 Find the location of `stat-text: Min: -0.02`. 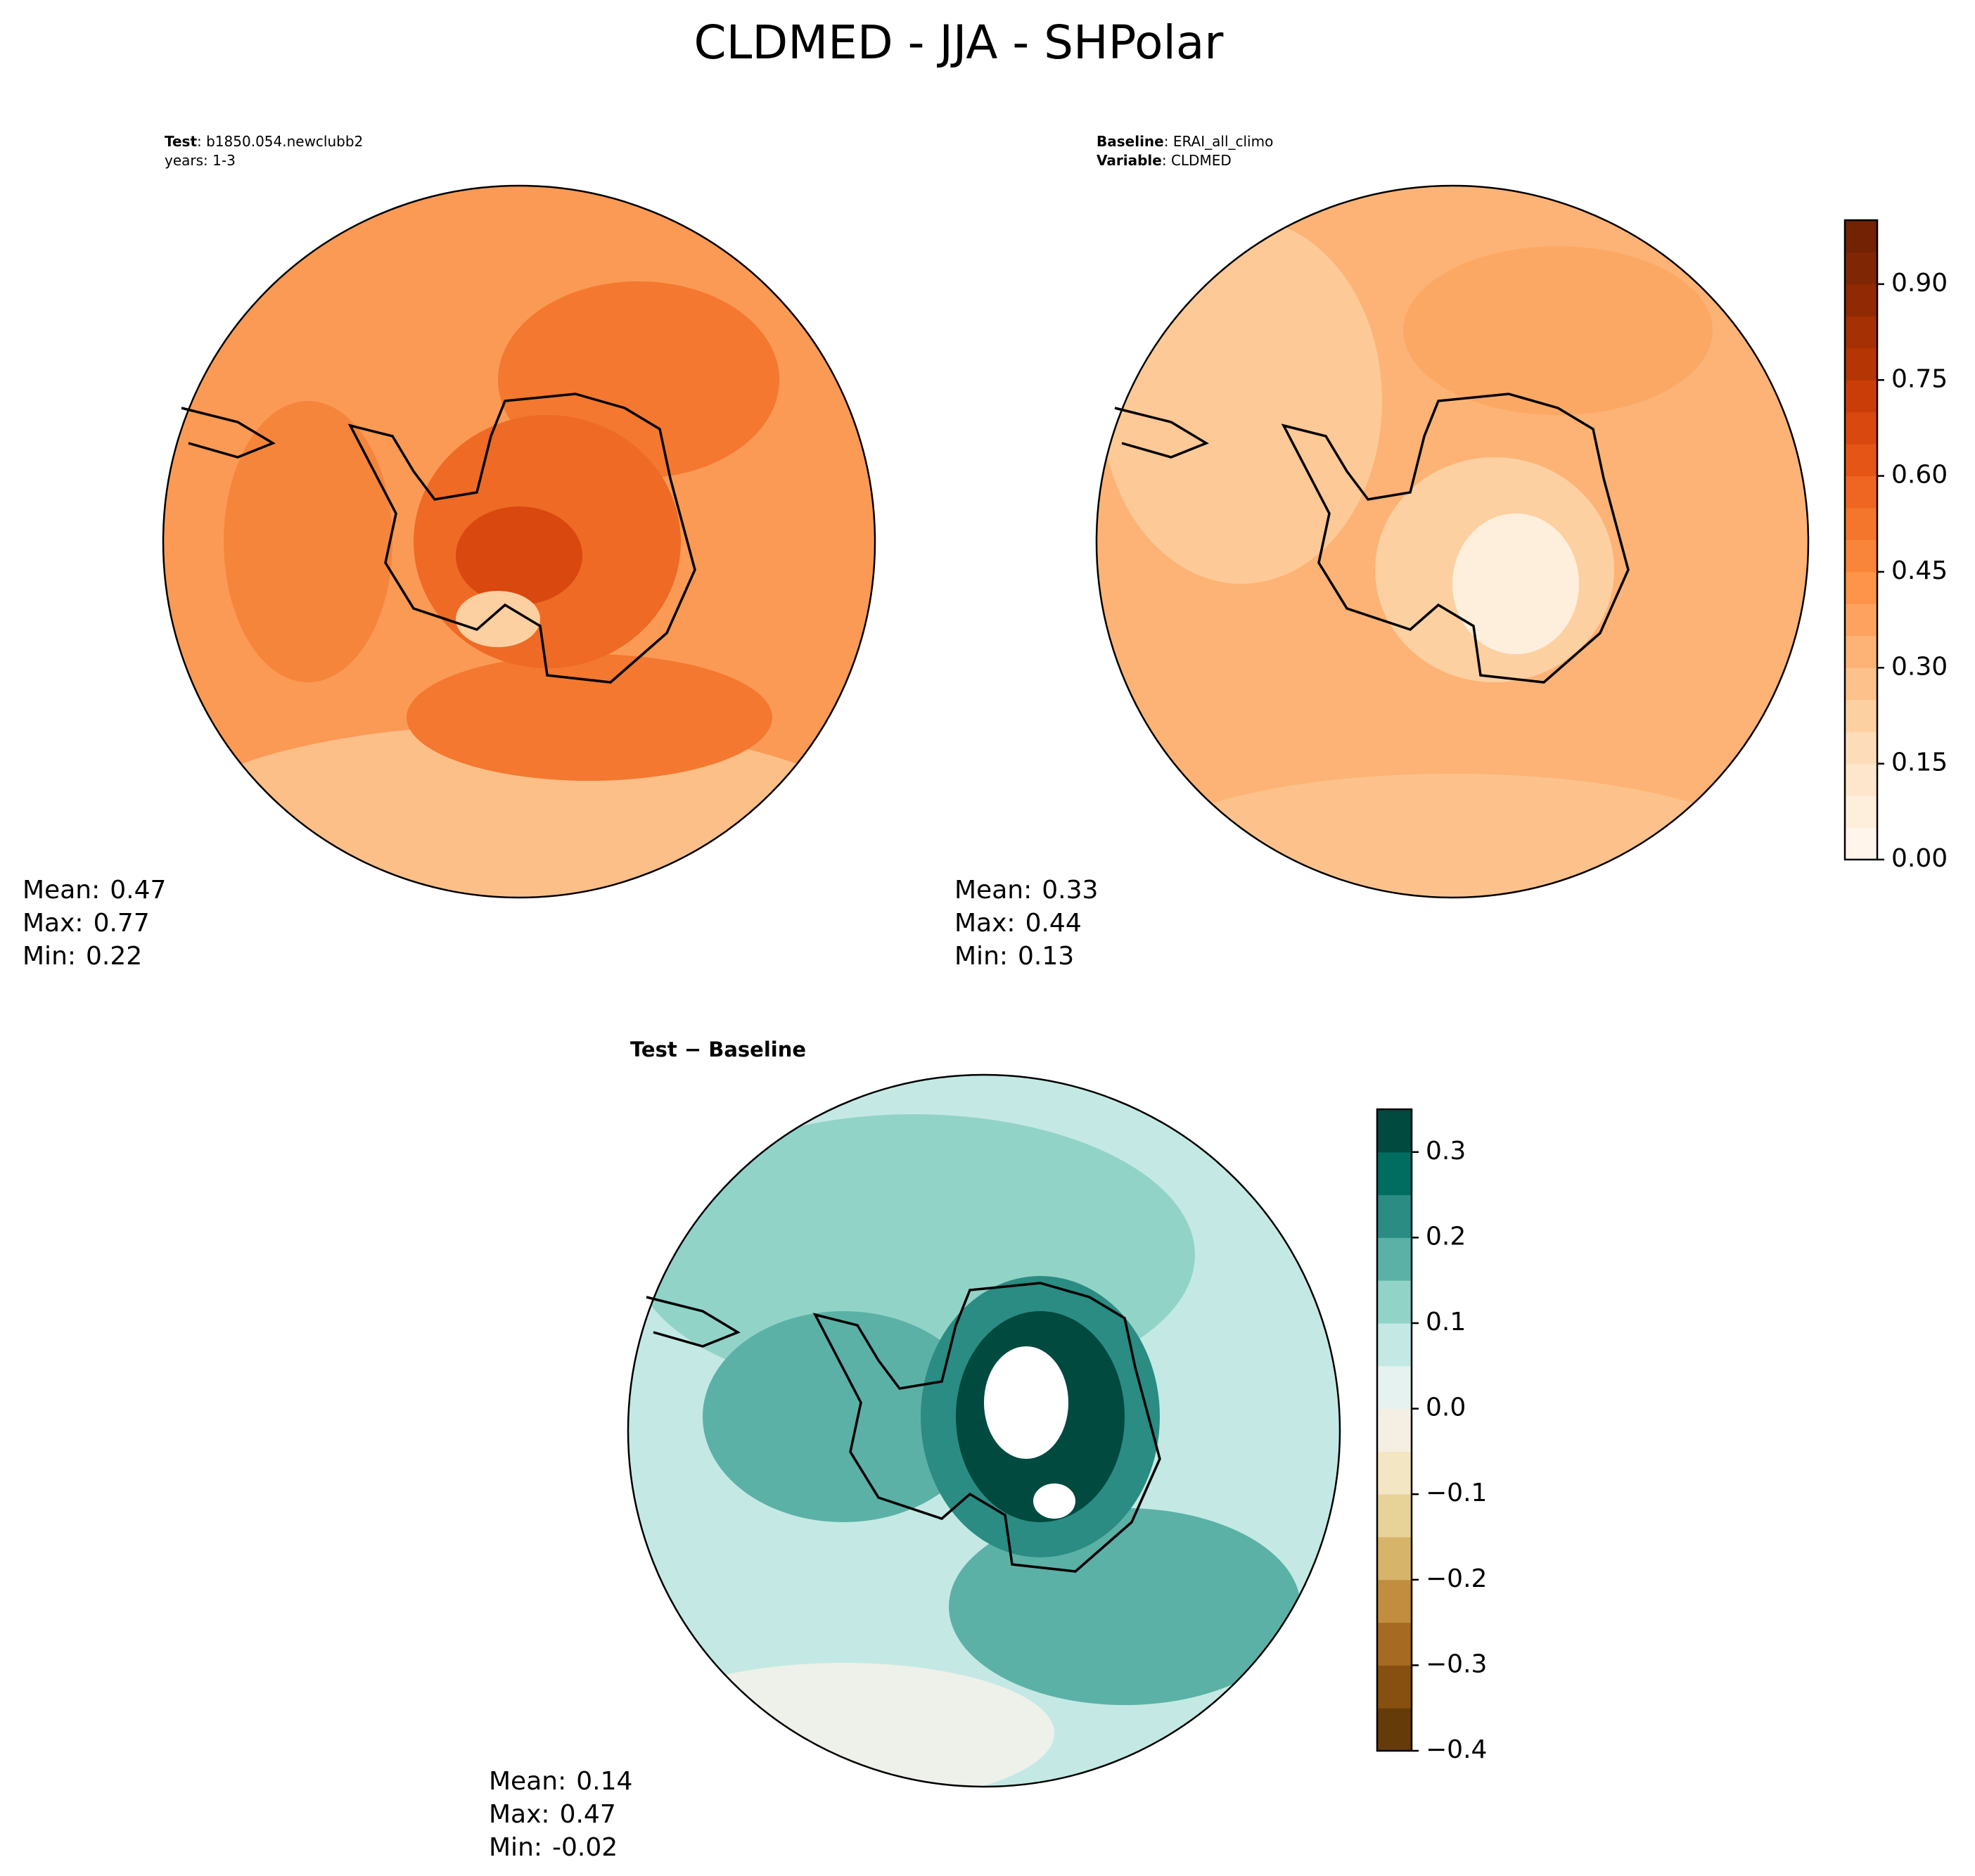

stat-text: Min: -0.02 is located at coordinates (553, 1847).